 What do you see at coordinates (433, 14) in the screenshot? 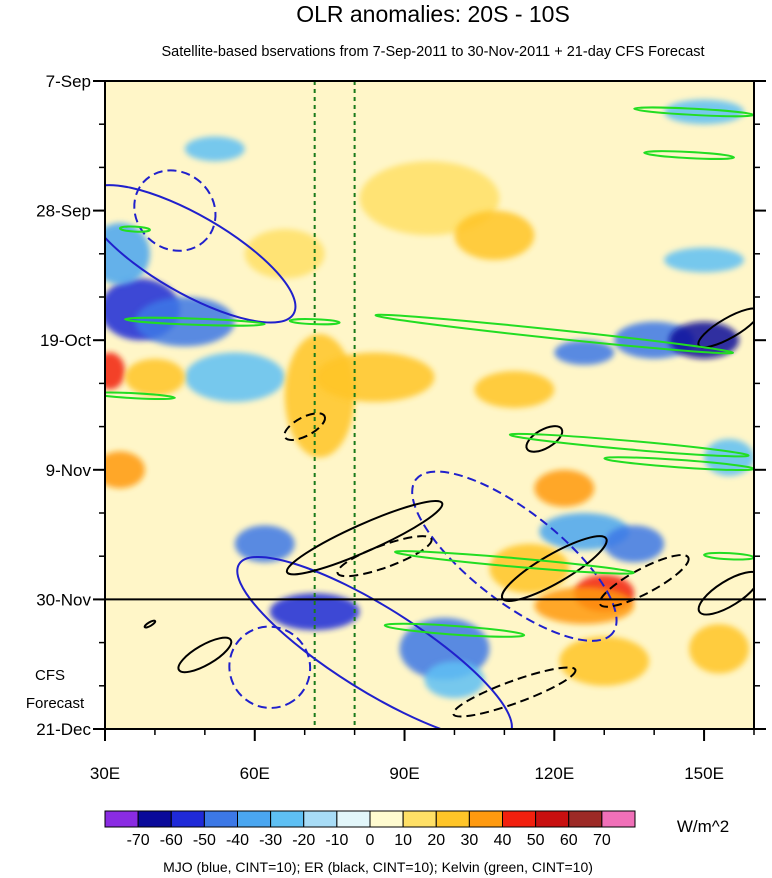
I see `chart-title: OLR anomalies: 20S - 10S` at bounding box center [433, 14].